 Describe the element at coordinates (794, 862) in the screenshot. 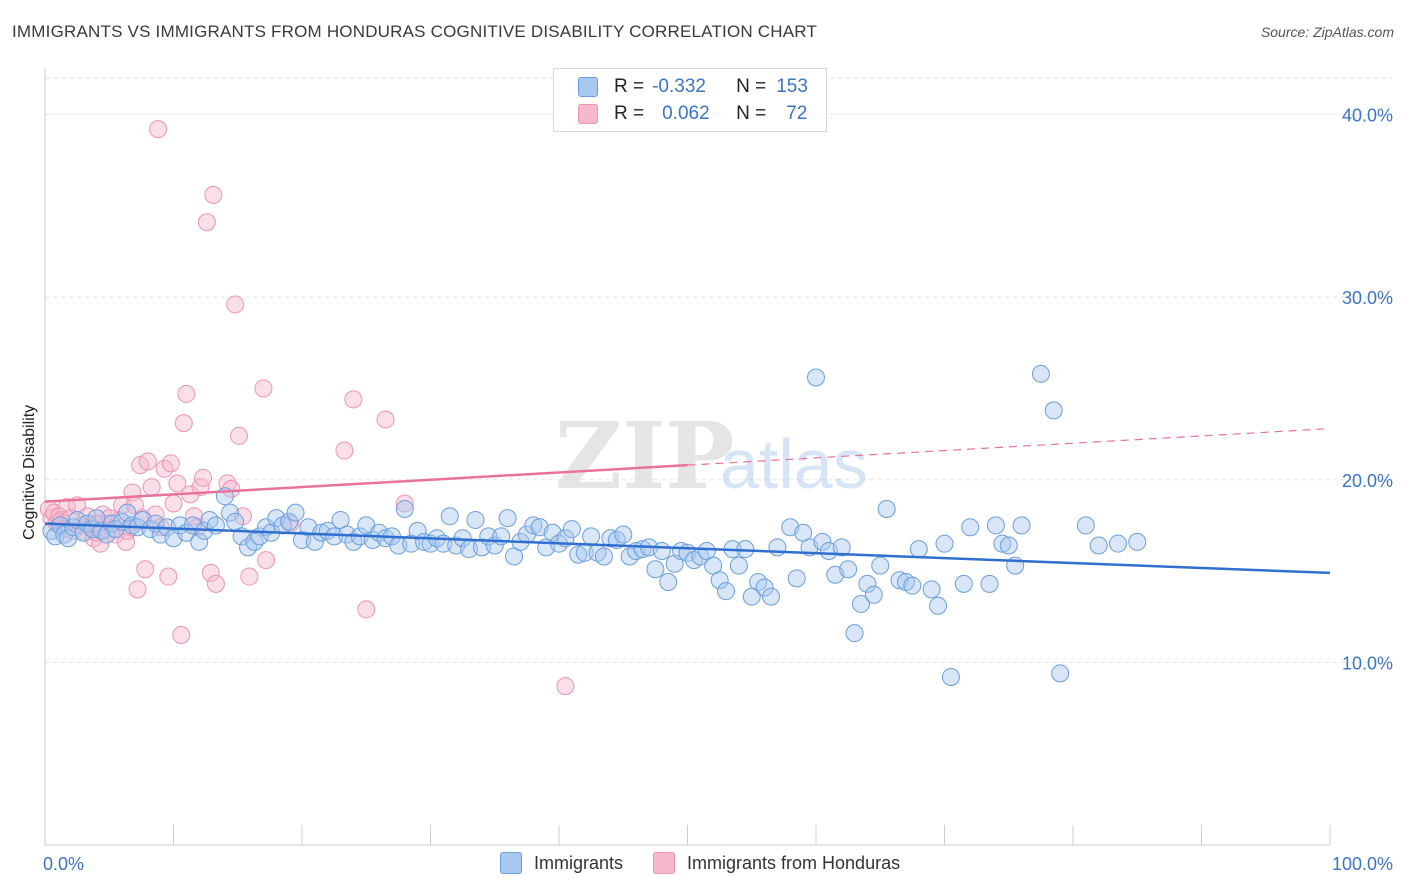

I see `legend-label-honduras: Immigrants from Honduras` at that location.